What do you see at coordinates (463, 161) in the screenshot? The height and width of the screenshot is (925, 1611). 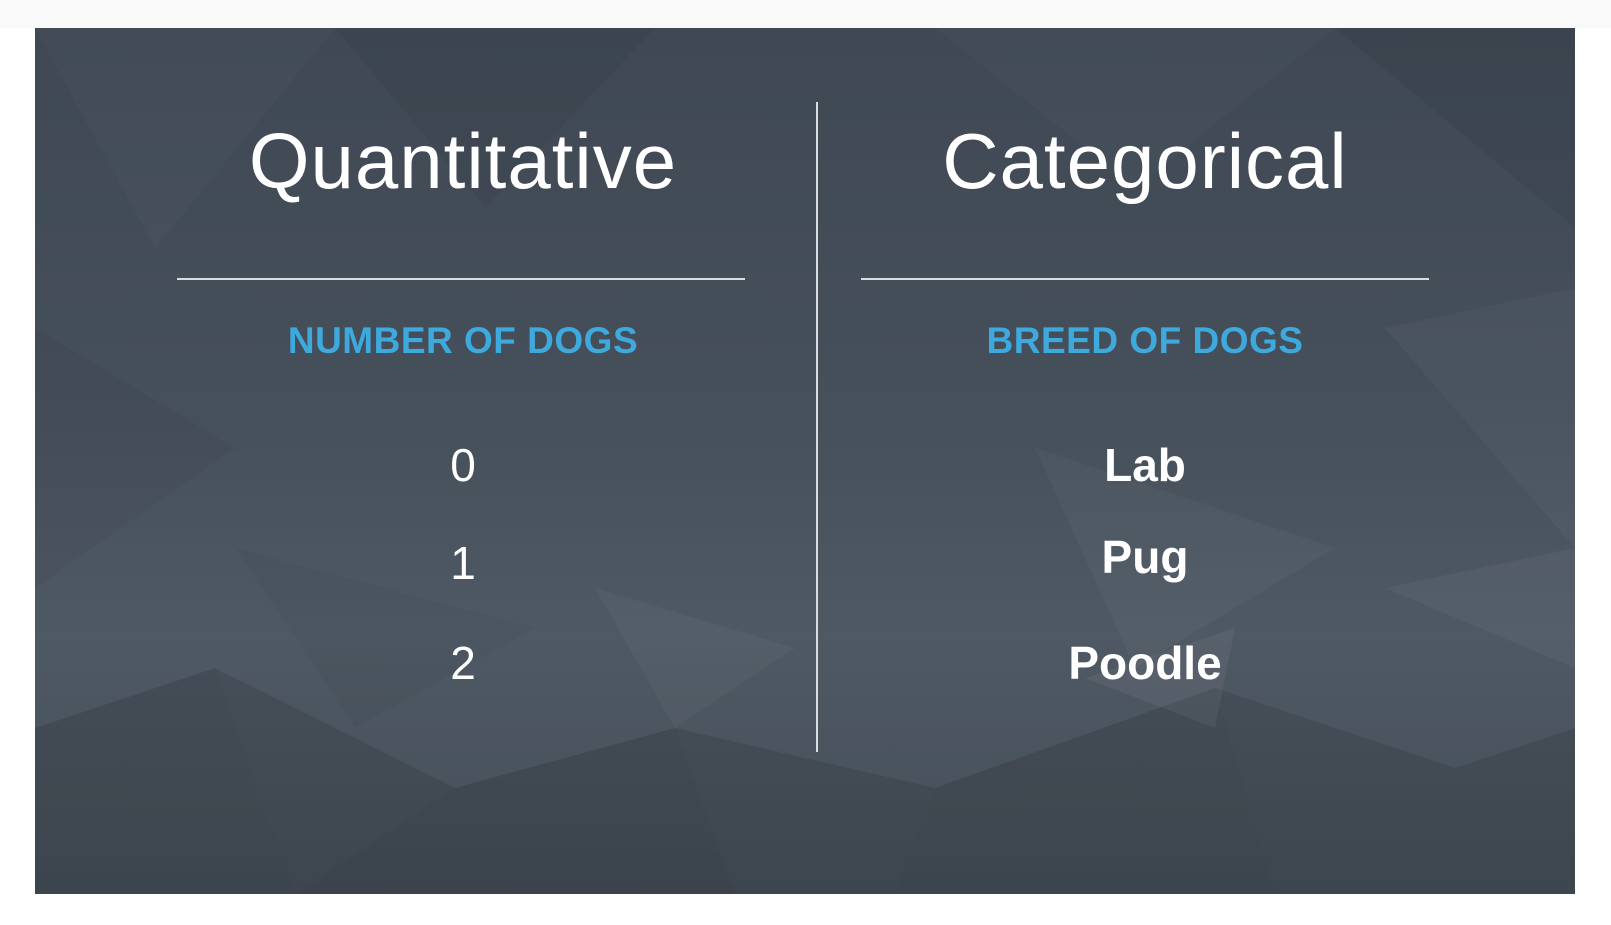 I see `quantitative-heading: Quantitative` at bounding box center [463, 161].